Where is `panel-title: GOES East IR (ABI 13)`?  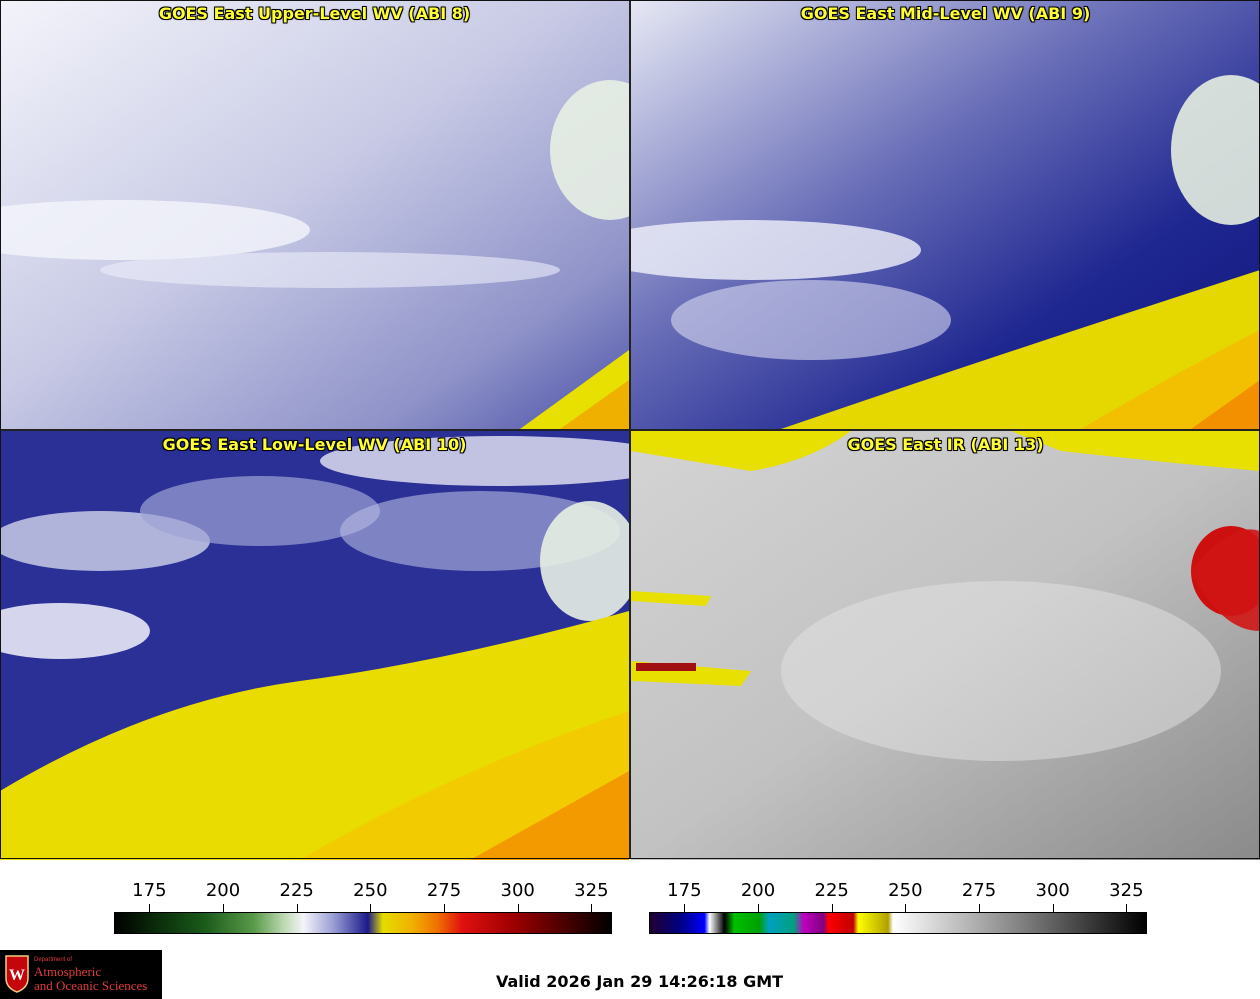 panel-title: GOES East IR (ABI 13) is located at coordinates (945, 444).